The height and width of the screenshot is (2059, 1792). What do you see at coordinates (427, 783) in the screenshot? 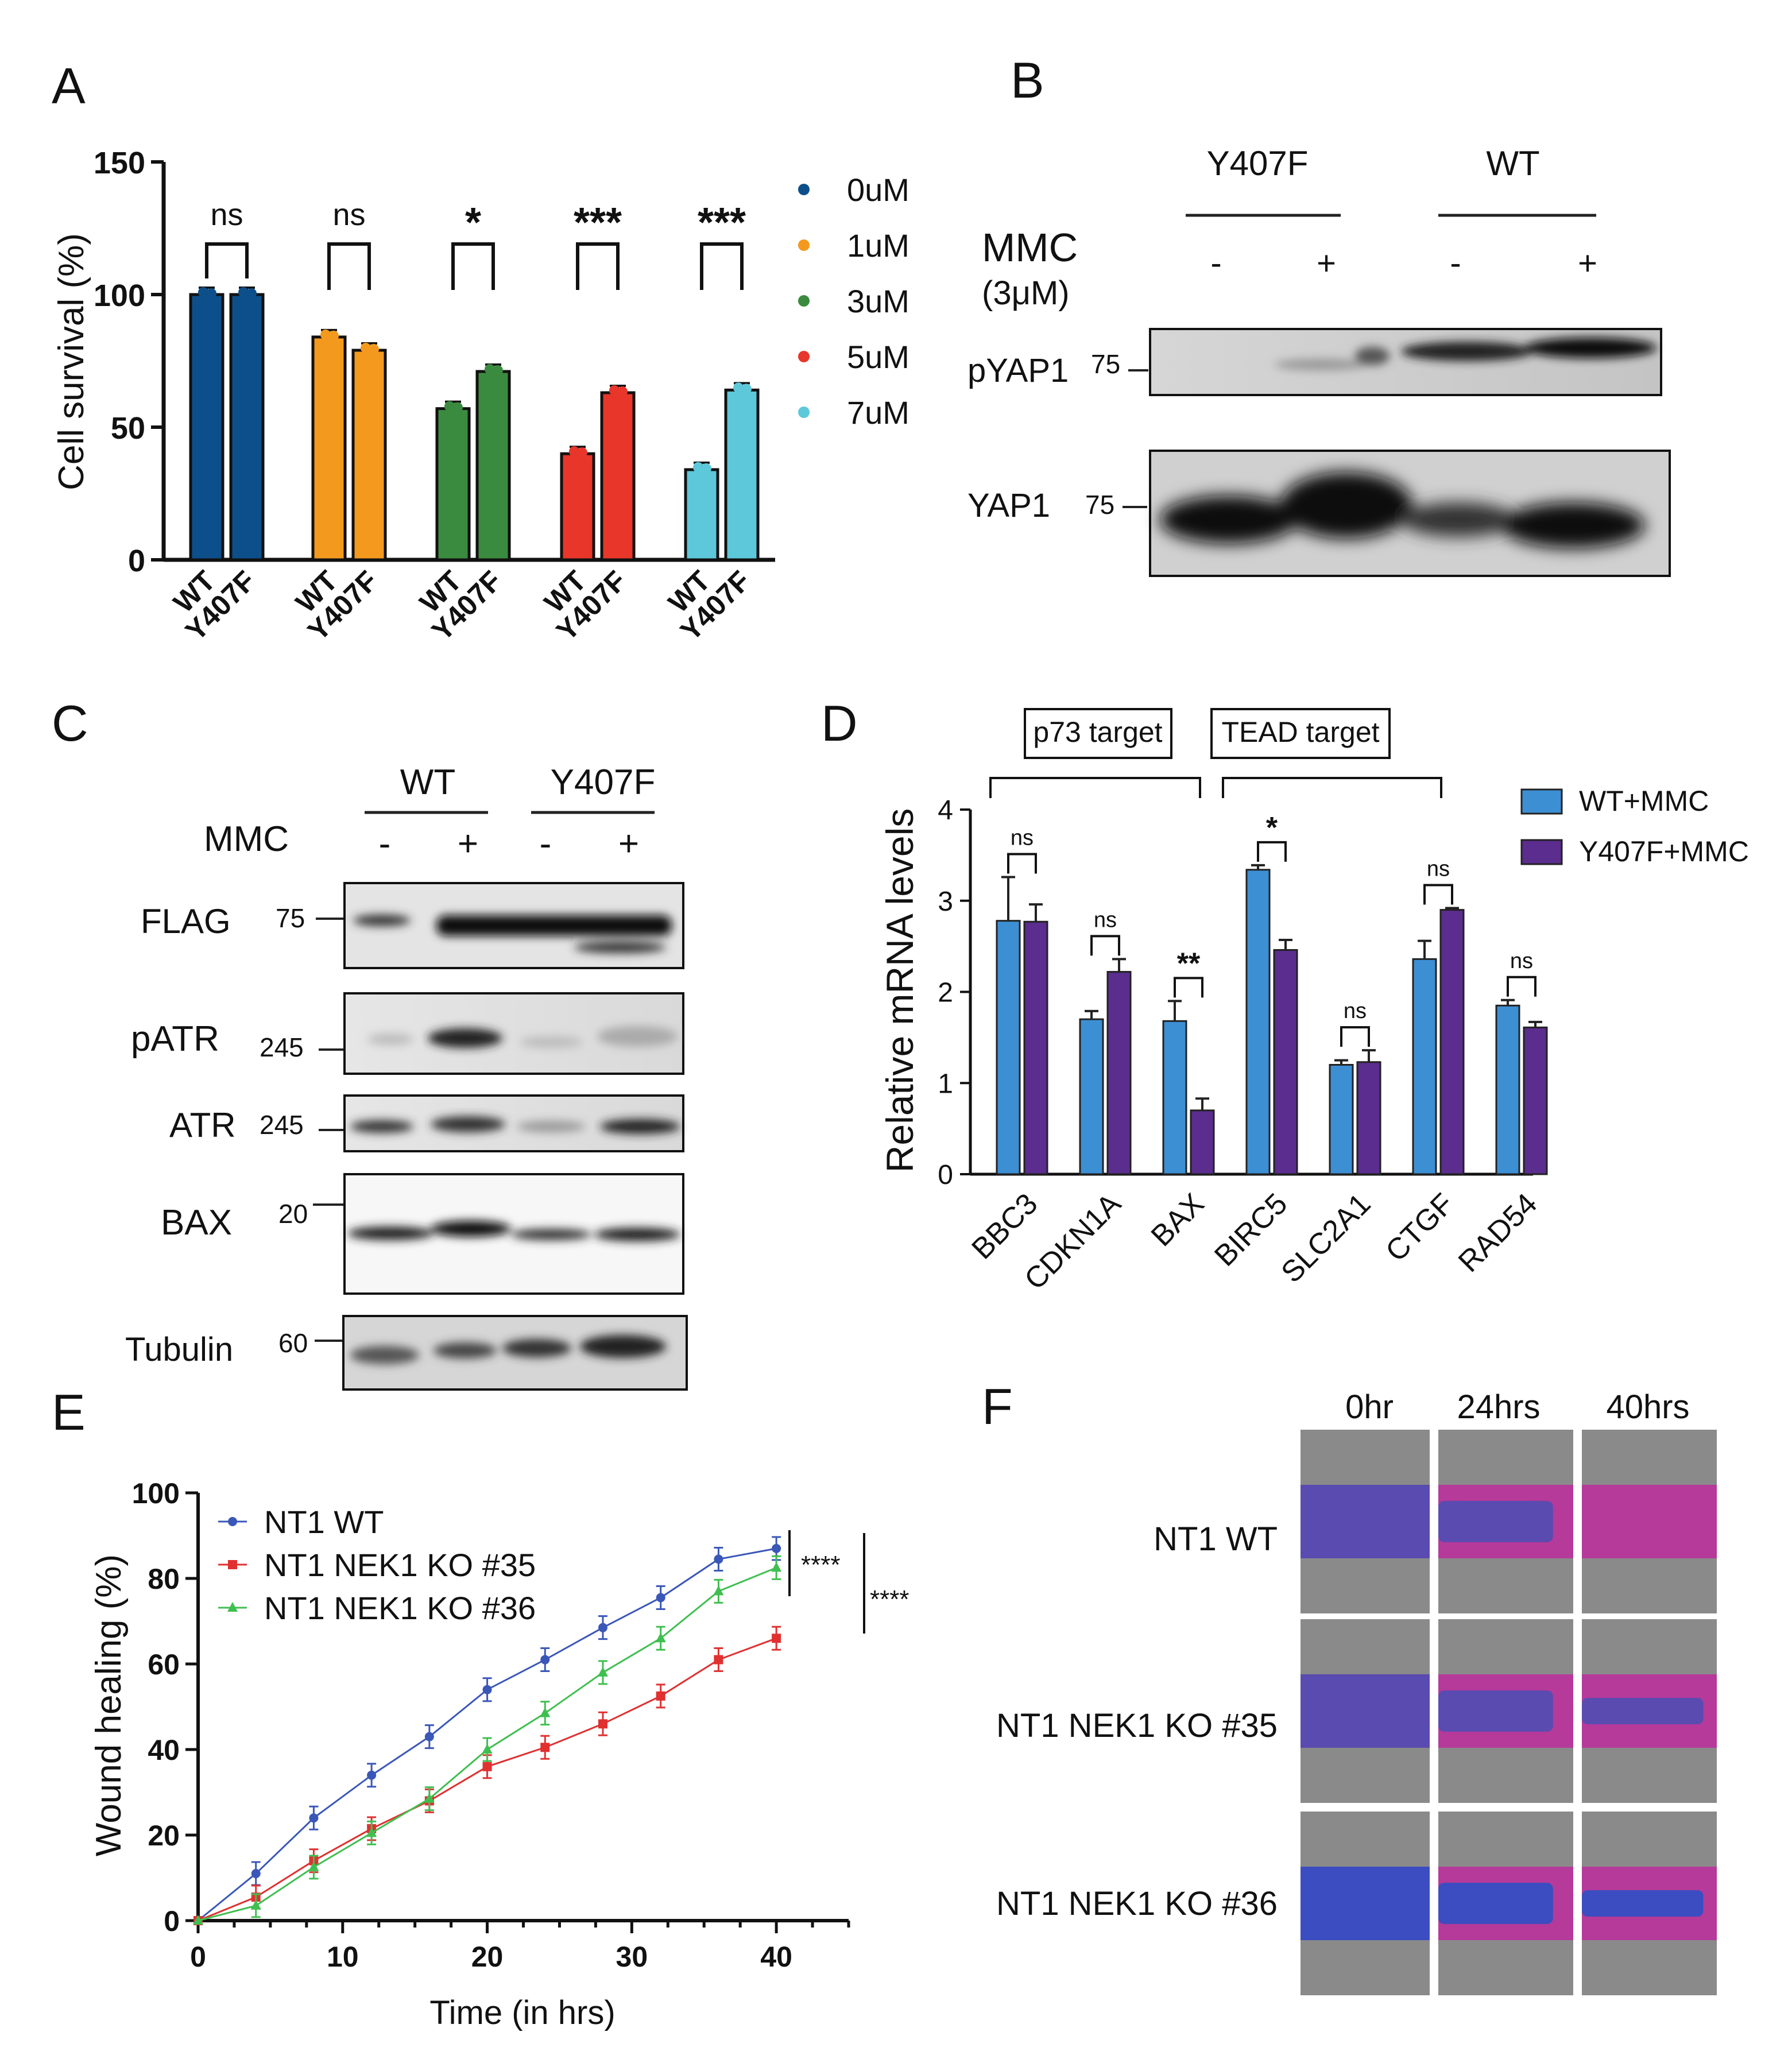
I see `blot-c-group-wt: WT` at bounding box center [427, 783].